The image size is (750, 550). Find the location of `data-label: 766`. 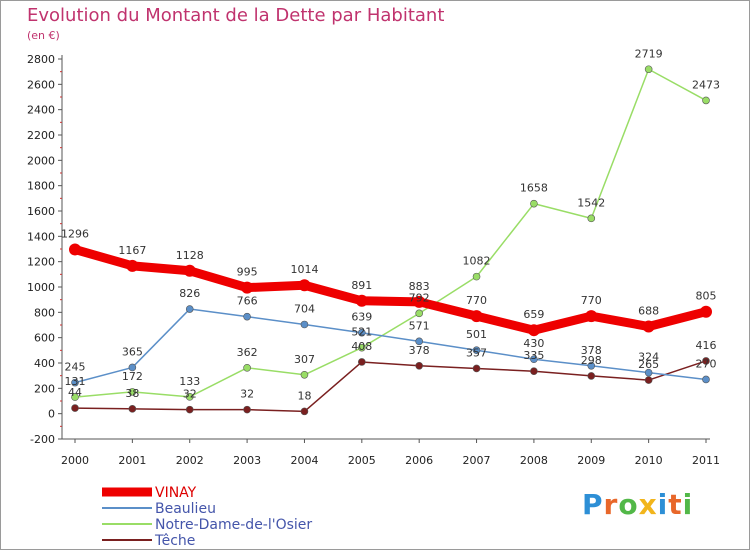

data-label: 766 is located at coordinates (247, 301).